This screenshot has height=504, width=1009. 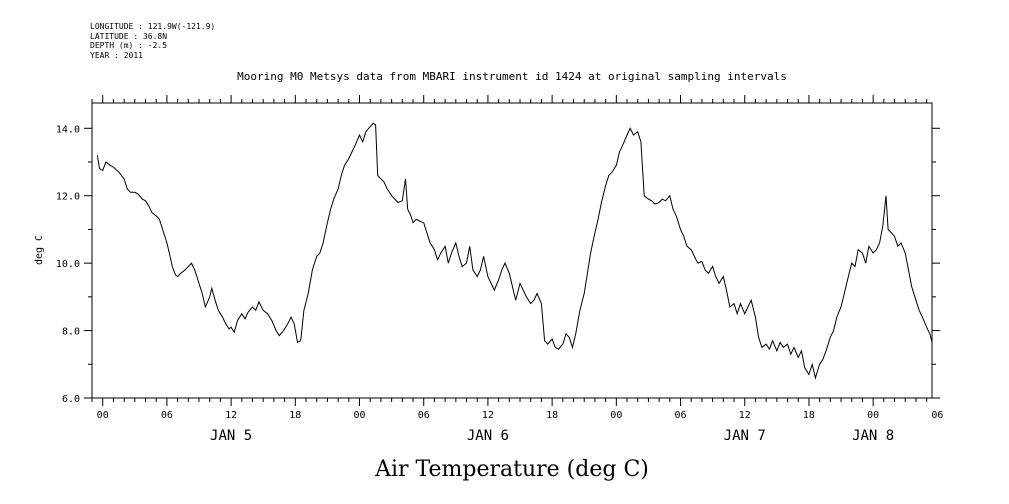 What do you see at coordinates (68, 129) in the screenshot?
I see `y-tick-label: 14.0` at bounding box center [68, 129].